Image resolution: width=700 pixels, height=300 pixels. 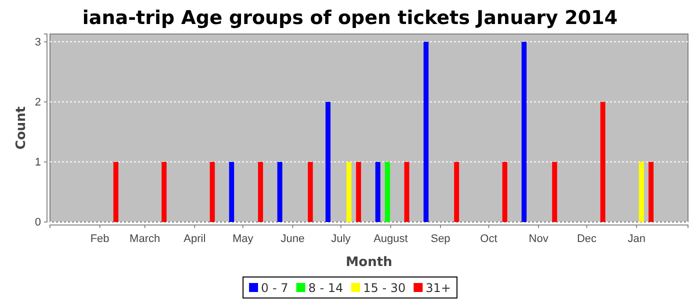 I want to click on x-axis-title: Month, so click(x=369, y=262).